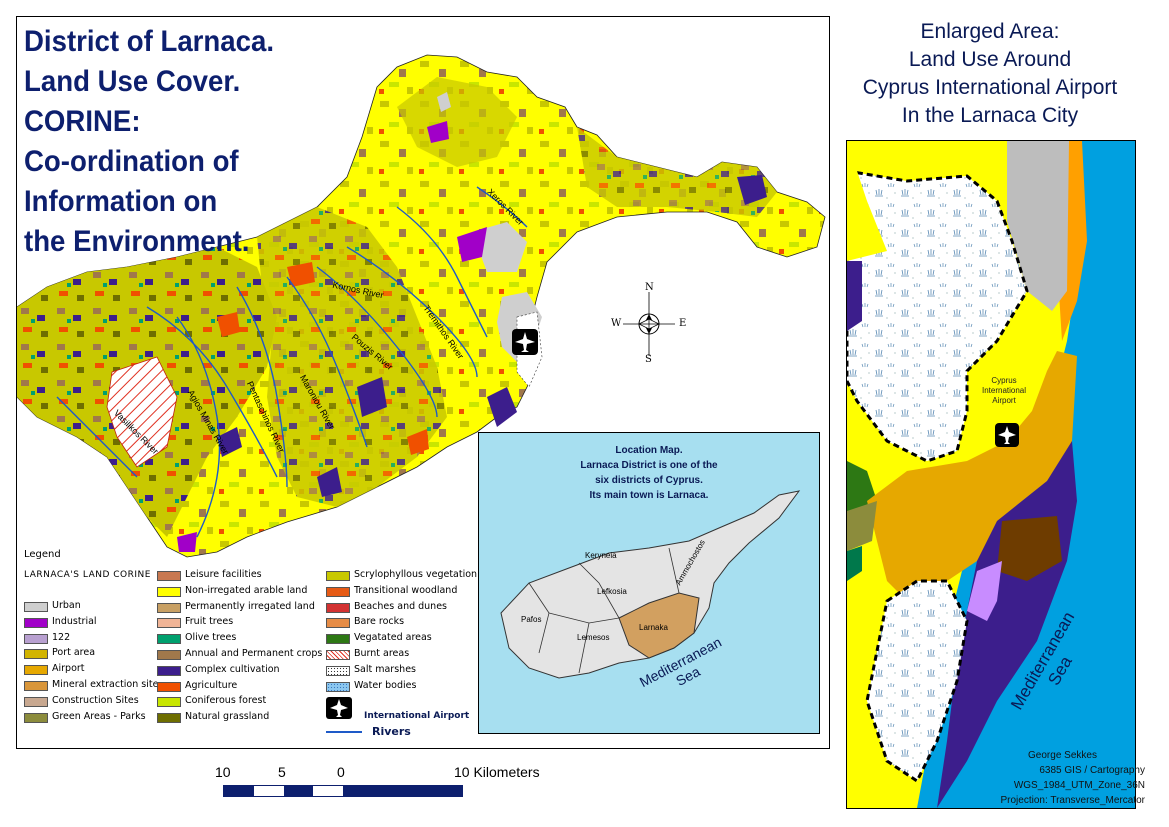 The height and width of the screenshot is (827, 1169). What do you see at coordinates (497, 772) in the screenshot?
I see `scale-label-km: 10 Kilometers` at bounding box center [497, 772].